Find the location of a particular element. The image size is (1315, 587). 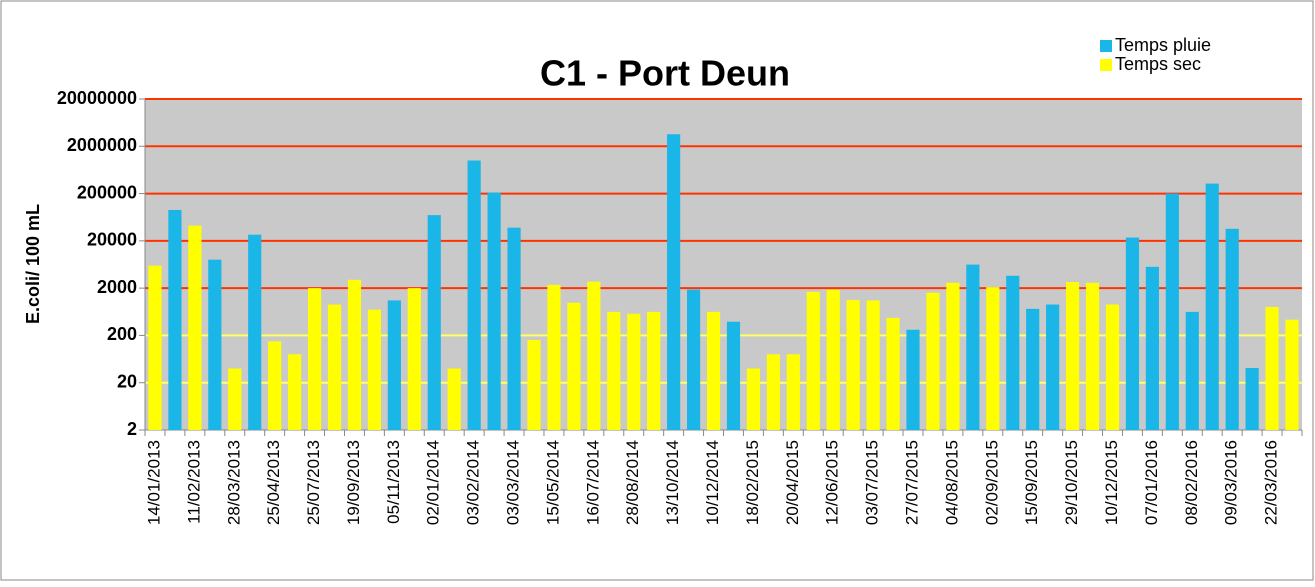

x-tick-label: 04/08/2015 is located at coordinates (951, 482).